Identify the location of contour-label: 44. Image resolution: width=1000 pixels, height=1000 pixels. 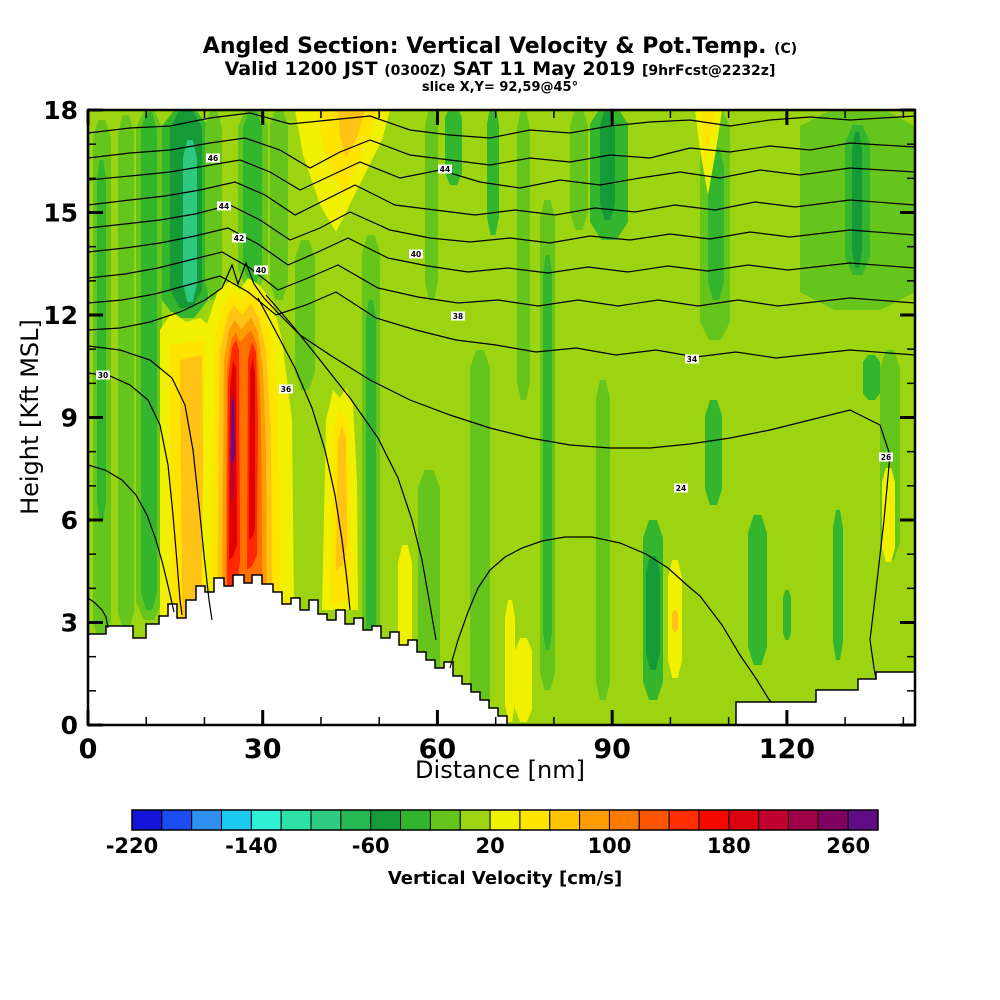
(224, 206).